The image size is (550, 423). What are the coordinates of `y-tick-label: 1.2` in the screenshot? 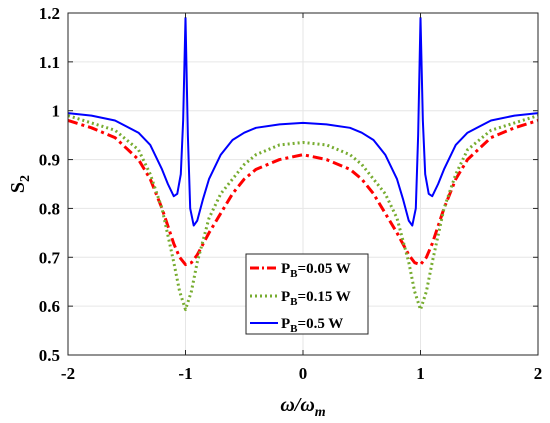 It's located at (49, 13).